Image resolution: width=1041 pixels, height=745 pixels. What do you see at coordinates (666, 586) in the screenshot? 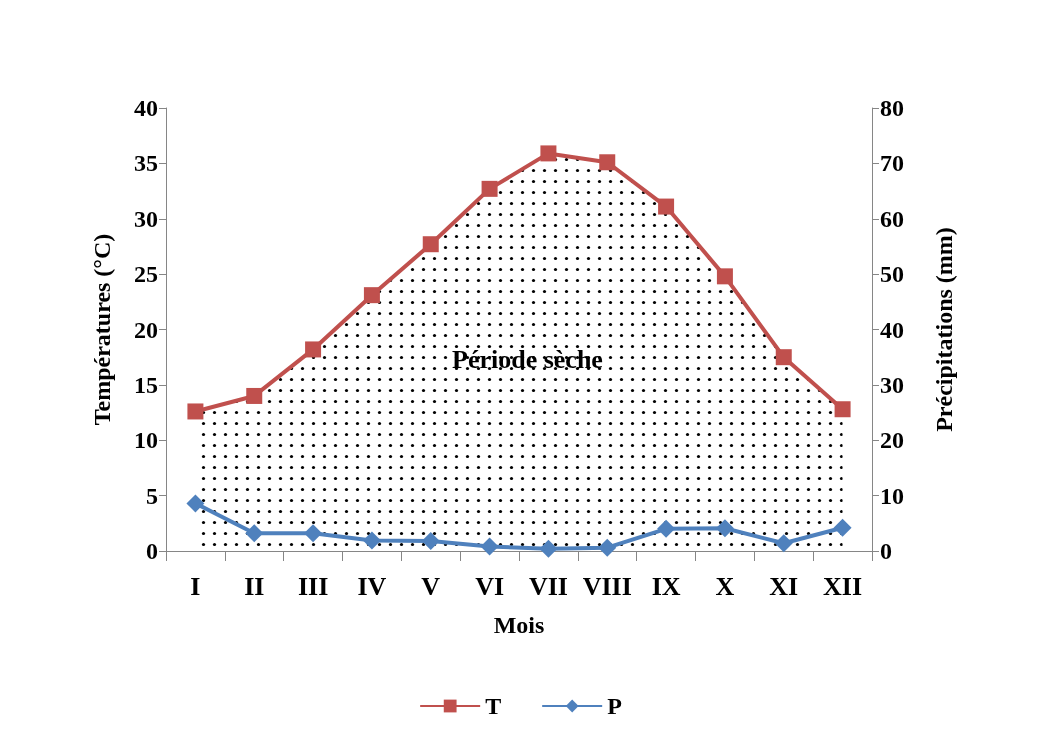
I see `x-tick-label: IX` at bounding box center [666, 586].